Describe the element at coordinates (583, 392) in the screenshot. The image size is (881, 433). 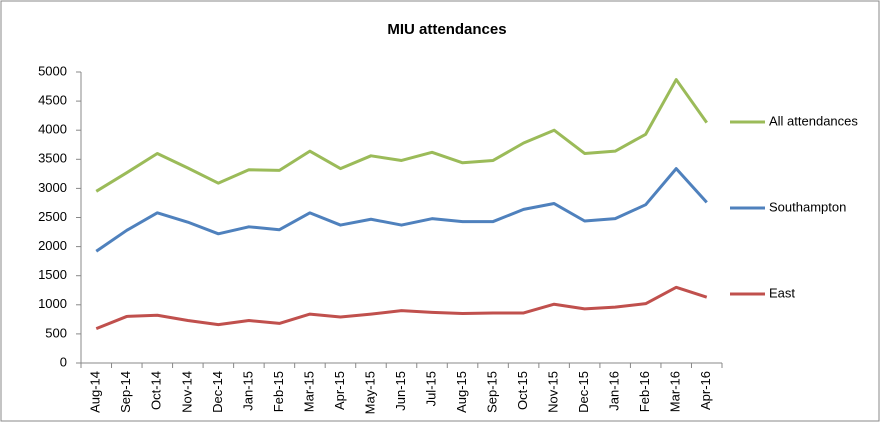
I see `x-tick-label: Dec-15` at that location.